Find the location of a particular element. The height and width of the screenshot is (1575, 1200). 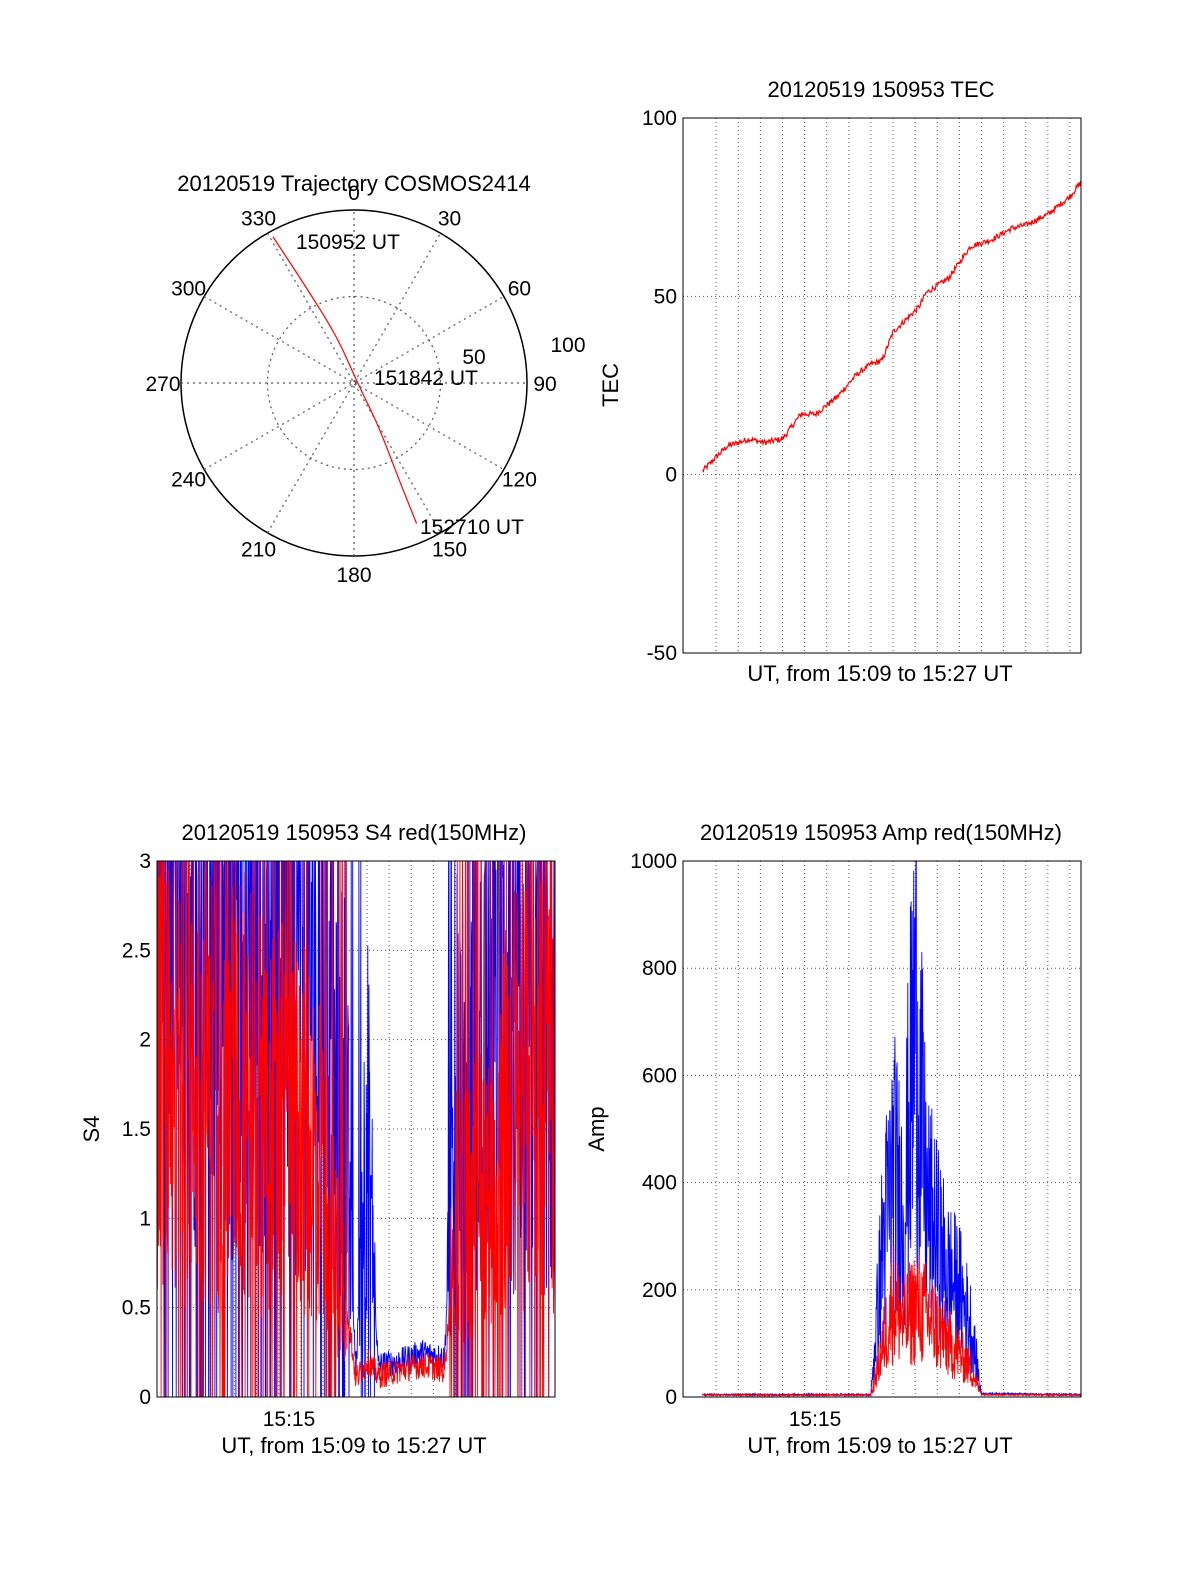

trajectory-title: 20120519 Trajectory COSMOS2414 is located at coordinates (353, 183).